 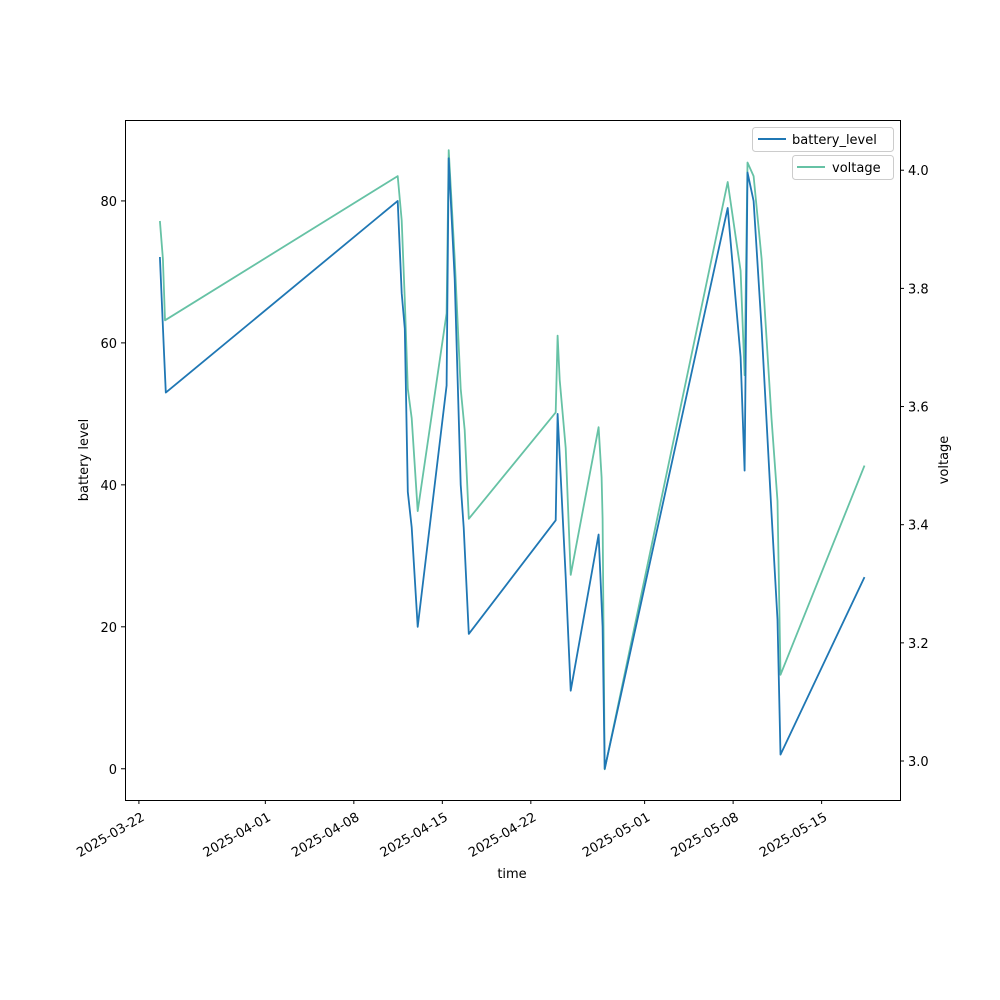 What do you see at coordinates (918, 408) in the screenshot?
I see `y-tick-label-right: 3.6` at bounding box center [918, 408].